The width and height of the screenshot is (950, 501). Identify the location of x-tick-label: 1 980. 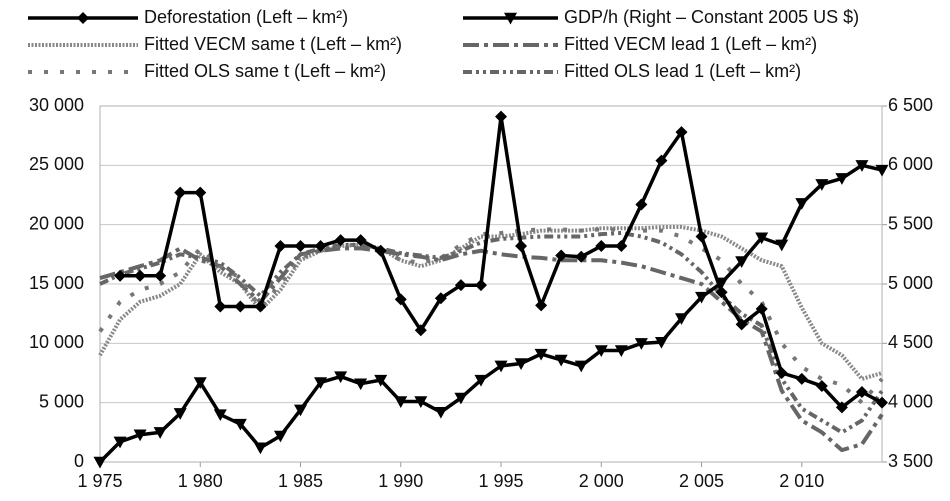
(200, 481).